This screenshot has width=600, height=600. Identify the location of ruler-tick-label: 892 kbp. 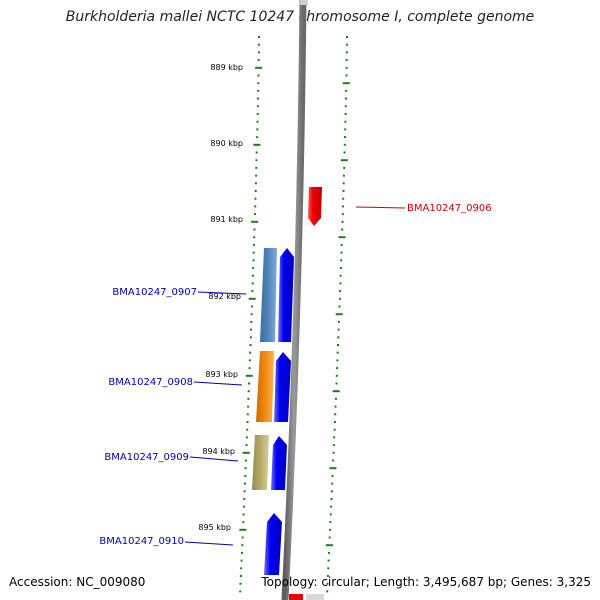
(224, 296).